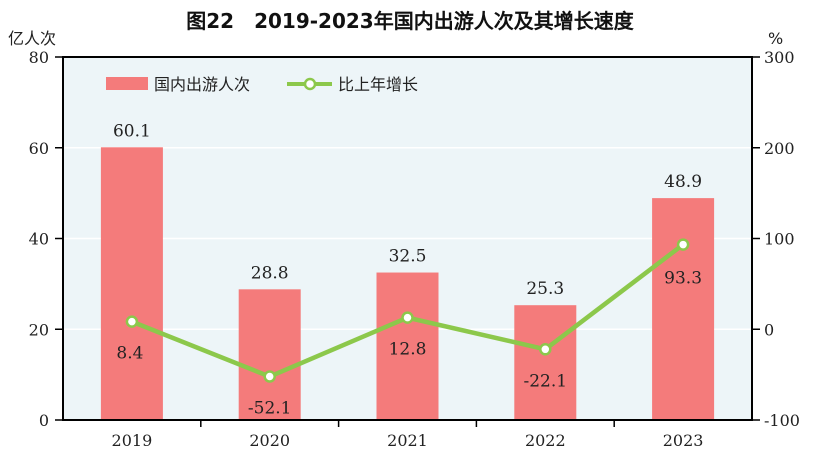  I want to click on growth-value-label: -22.1, so click(545, 381).